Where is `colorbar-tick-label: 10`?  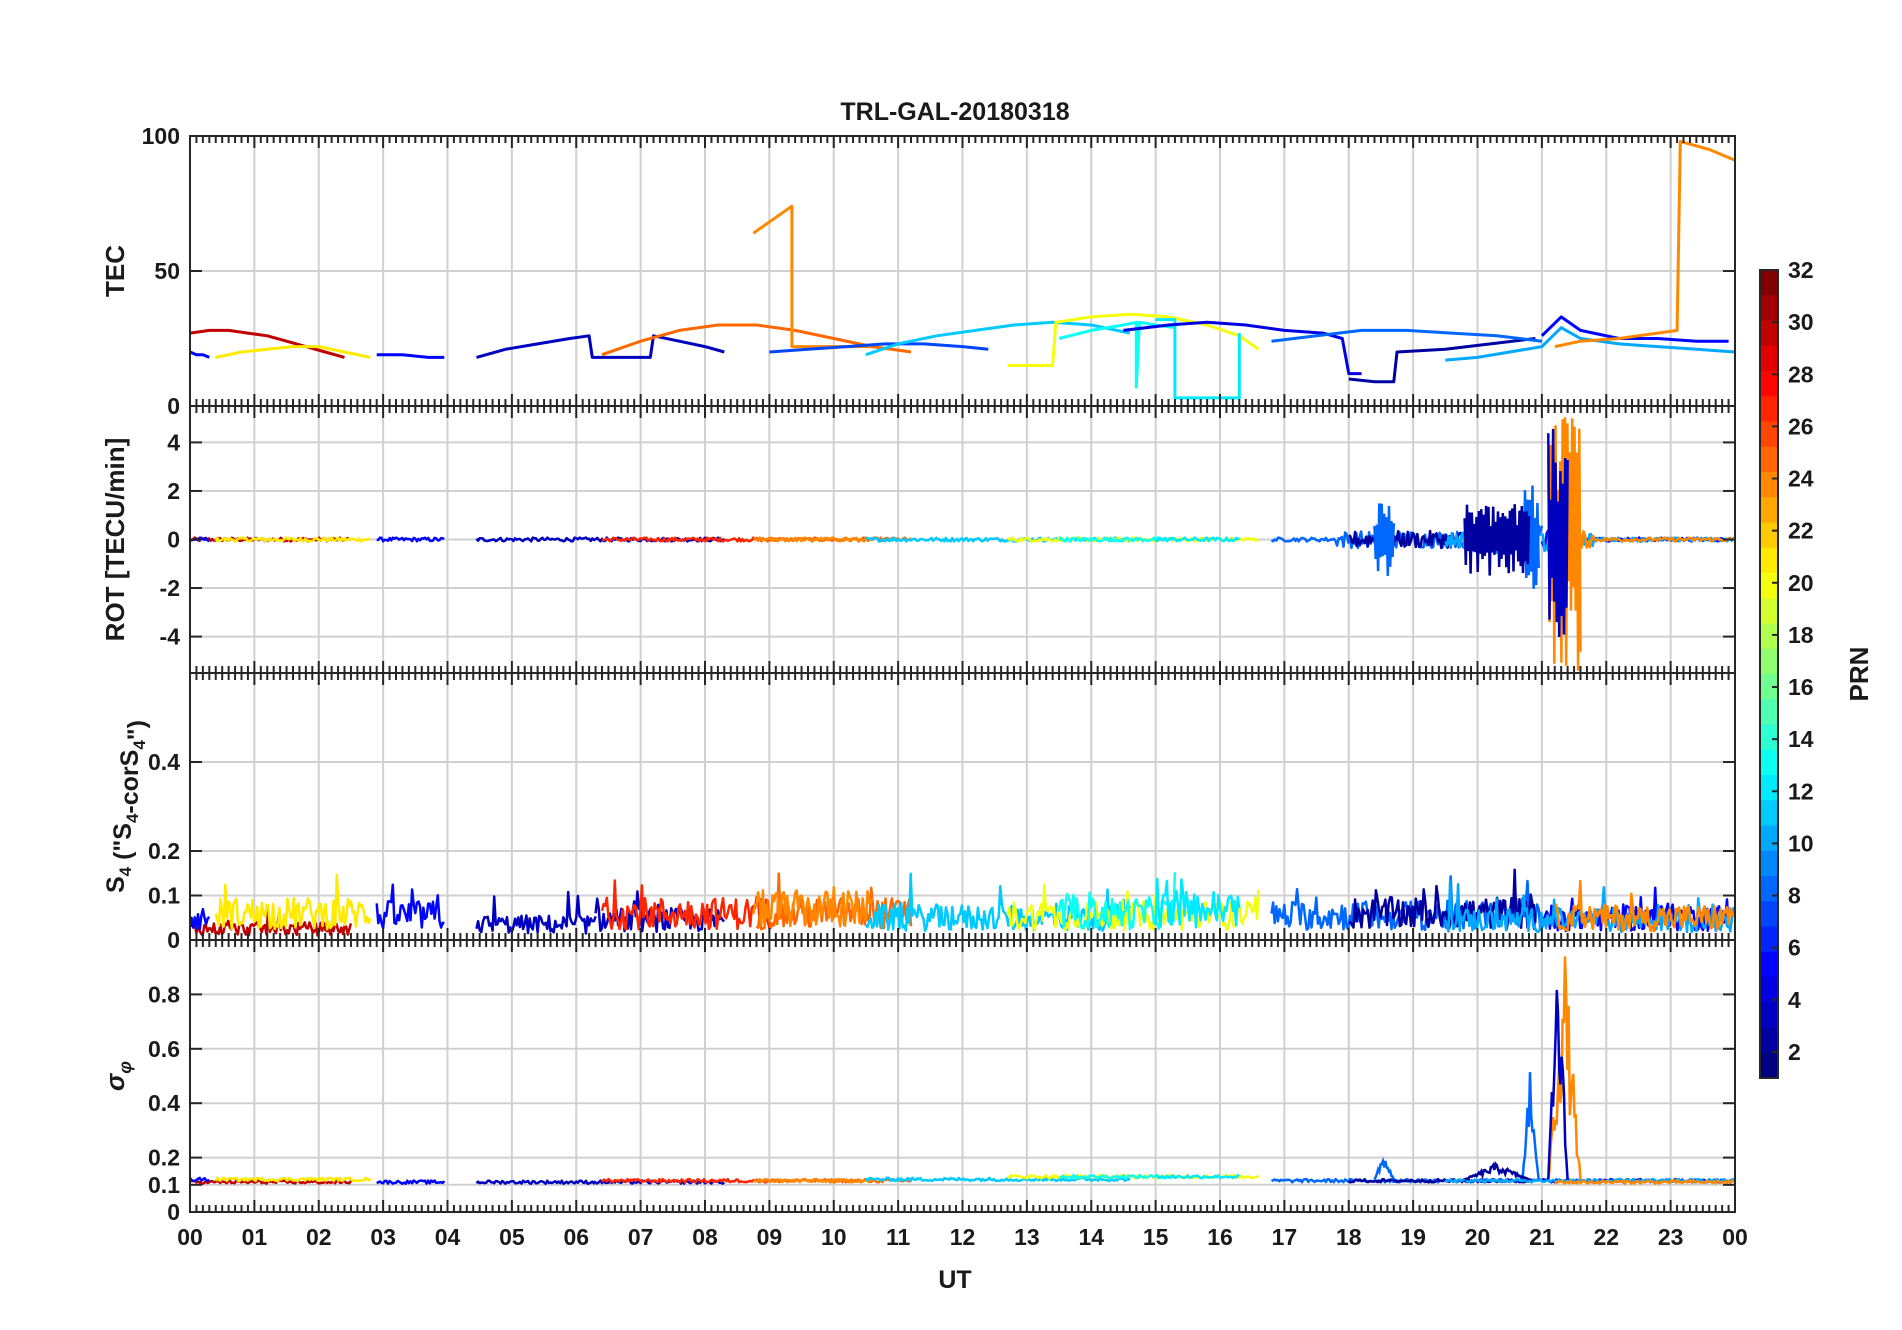
colorbar-tick-label: 10 is located at coordinates (1801, 843).